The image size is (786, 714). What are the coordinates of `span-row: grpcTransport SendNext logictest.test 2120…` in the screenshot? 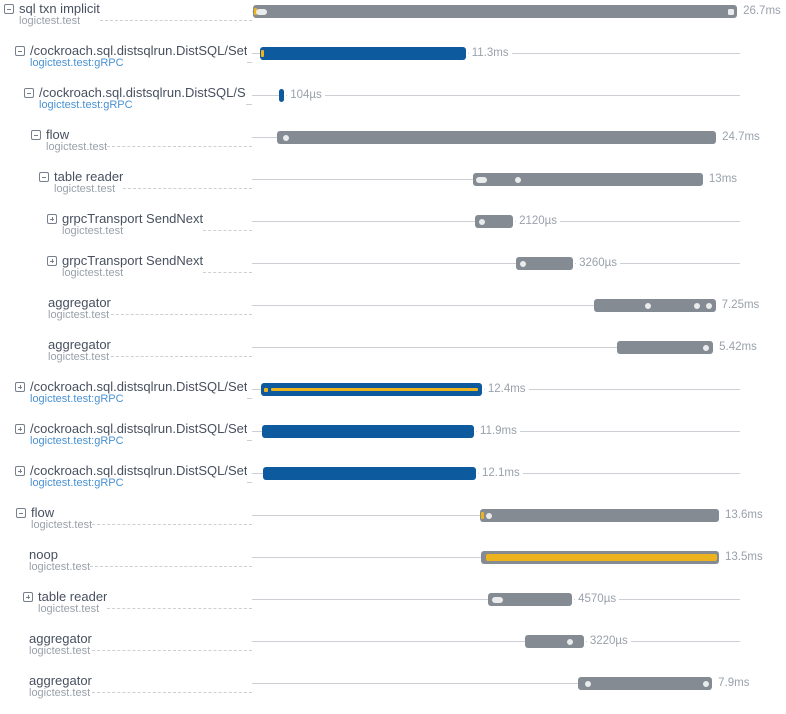 It's located at (393, 231).